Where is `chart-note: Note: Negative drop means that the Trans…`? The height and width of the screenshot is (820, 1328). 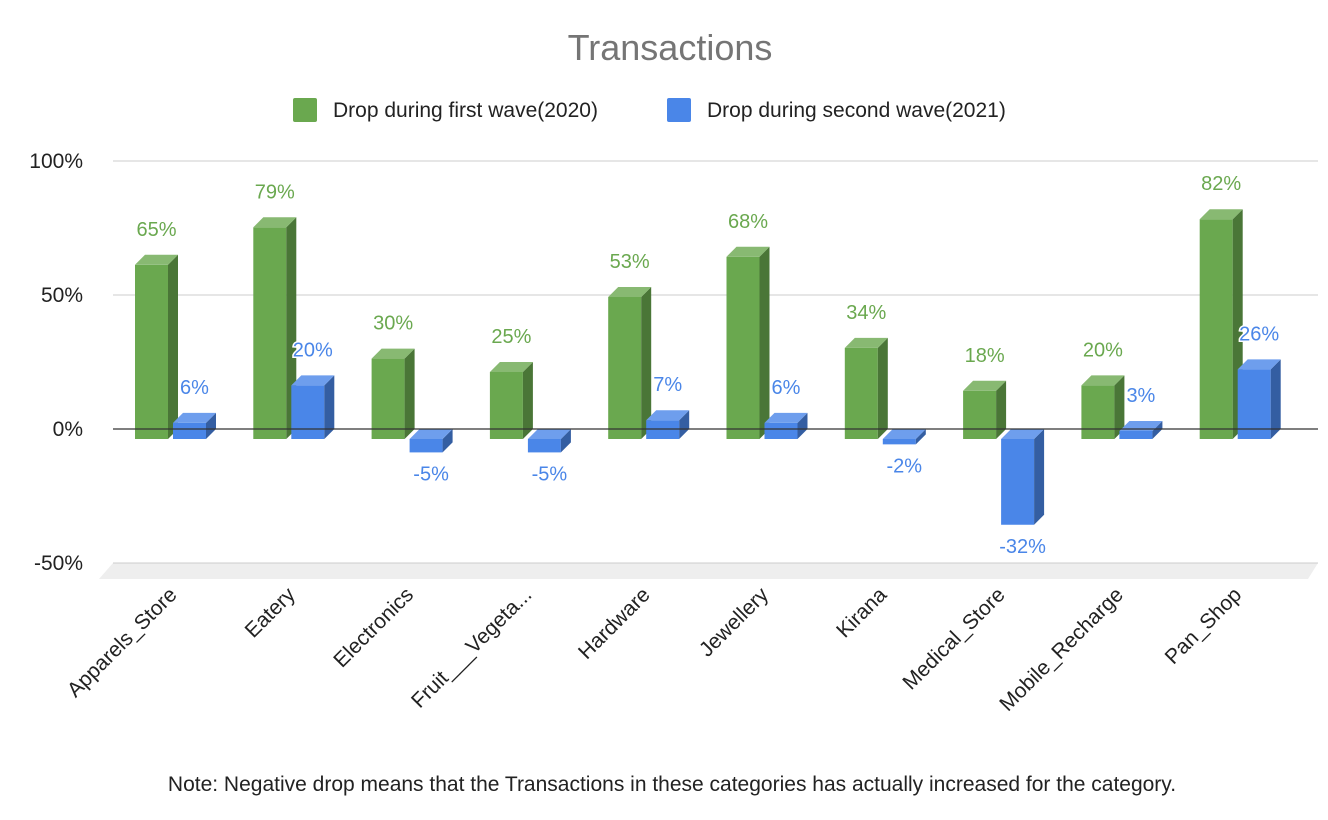
chart-note: Note: Negative drop means that the Trans… is located at coordinates (672, 784).